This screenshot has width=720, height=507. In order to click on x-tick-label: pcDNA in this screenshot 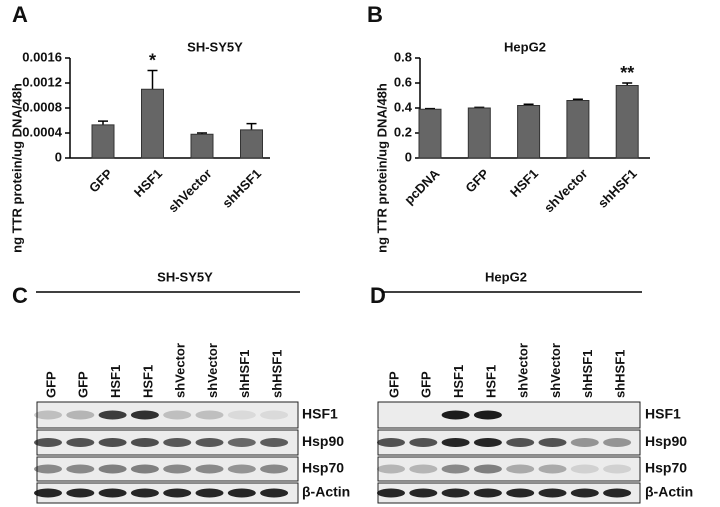, I will do `click(422, 187)`.